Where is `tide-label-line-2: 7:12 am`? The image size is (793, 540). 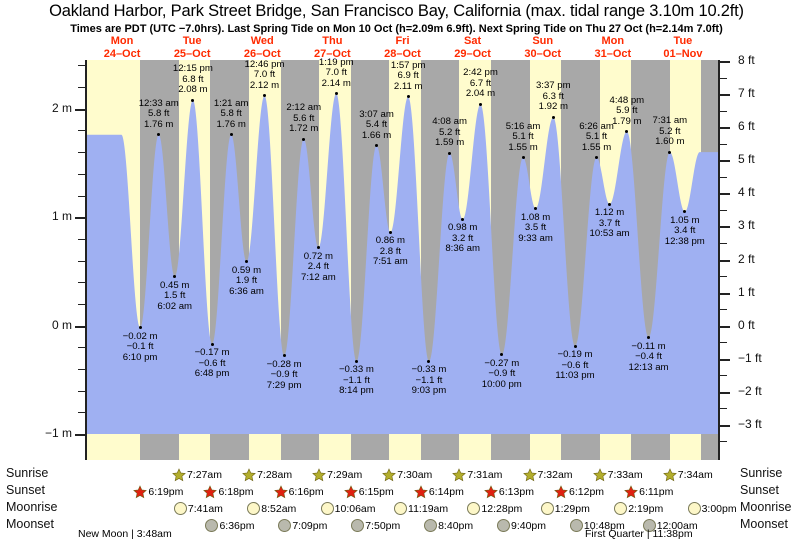 tide-label-line-2: 7:12 am is located at coordinates (318, 277).